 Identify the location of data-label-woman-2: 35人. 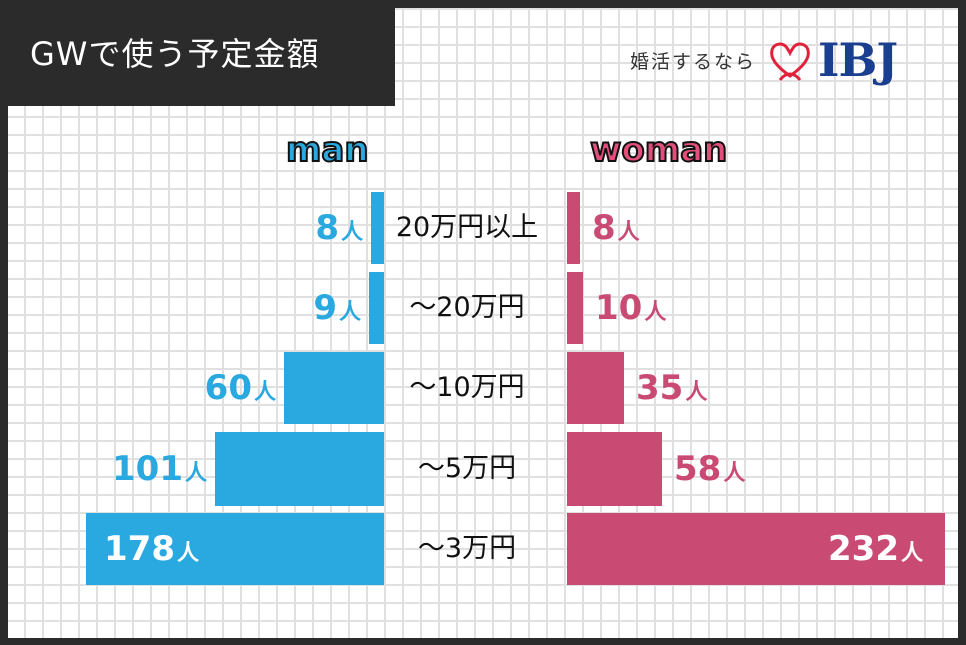
(672, 388).